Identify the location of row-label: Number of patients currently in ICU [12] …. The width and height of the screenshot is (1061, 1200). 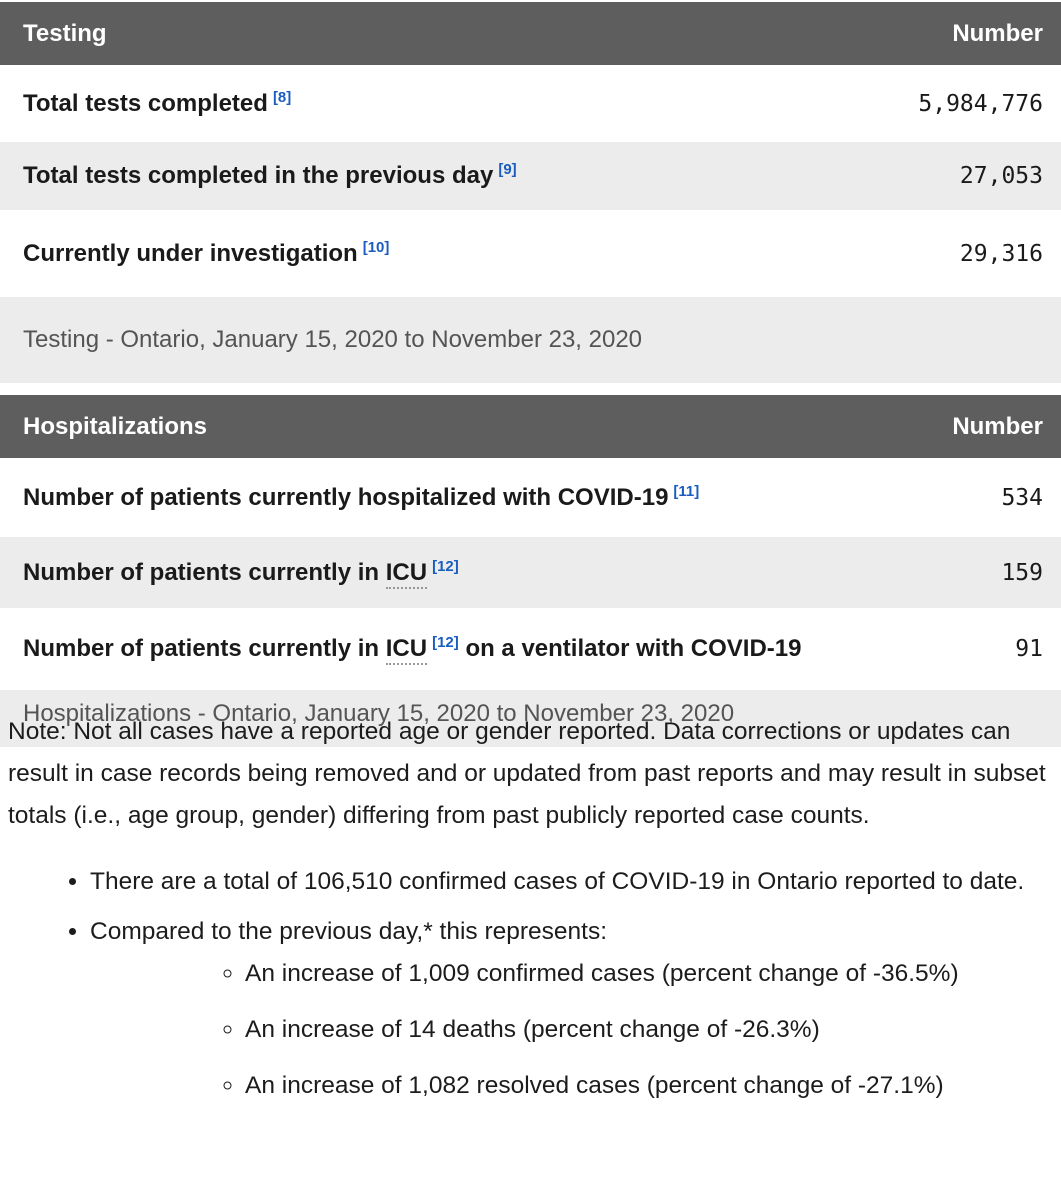
(412, 649).